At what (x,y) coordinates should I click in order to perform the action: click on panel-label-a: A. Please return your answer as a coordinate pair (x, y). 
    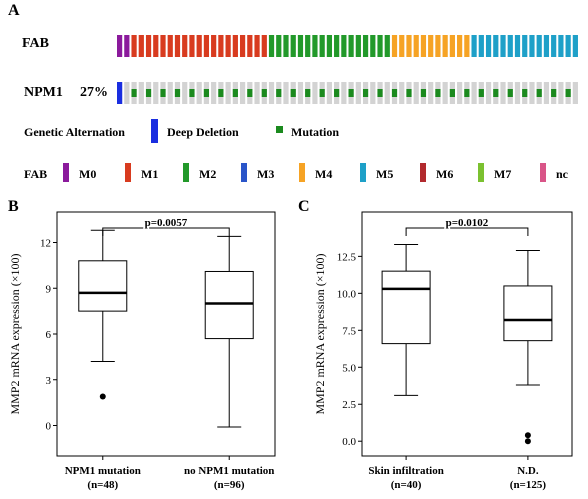
    Looking at the image, I should click on (14, 10).